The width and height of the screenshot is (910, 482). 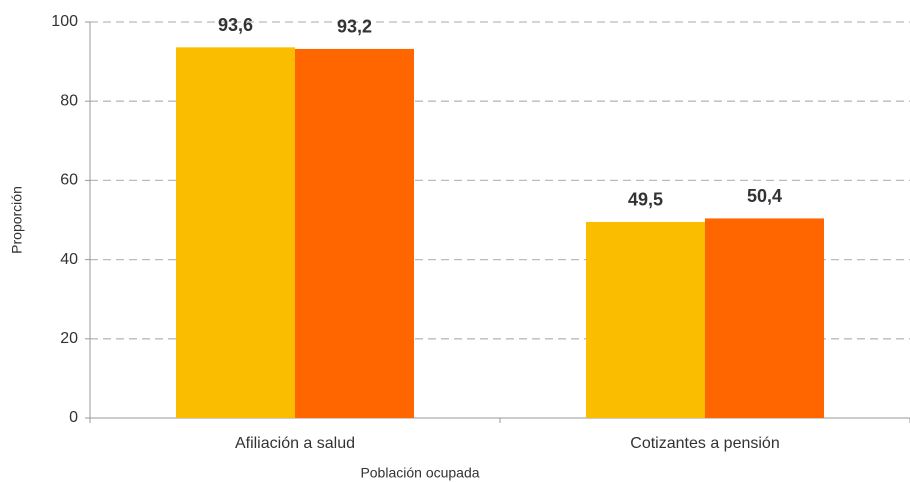 I want to click on x-tick-label: Afiliación a salud, so click(x=295, y=443).